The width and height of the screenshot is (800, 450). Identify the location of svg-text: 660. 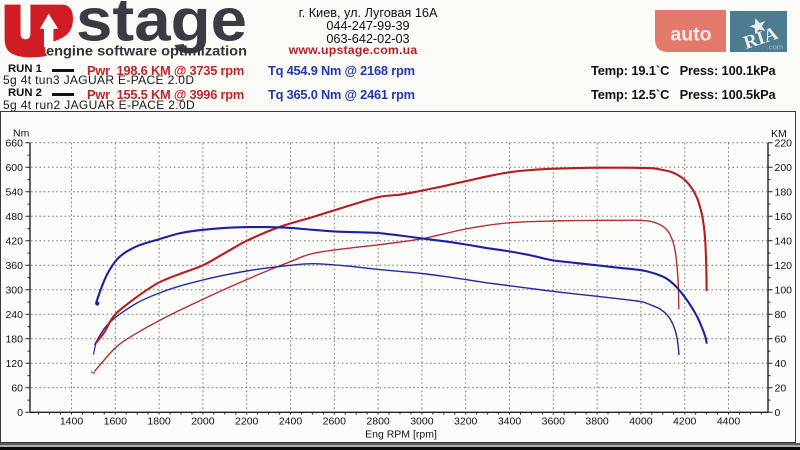
(14, 143).